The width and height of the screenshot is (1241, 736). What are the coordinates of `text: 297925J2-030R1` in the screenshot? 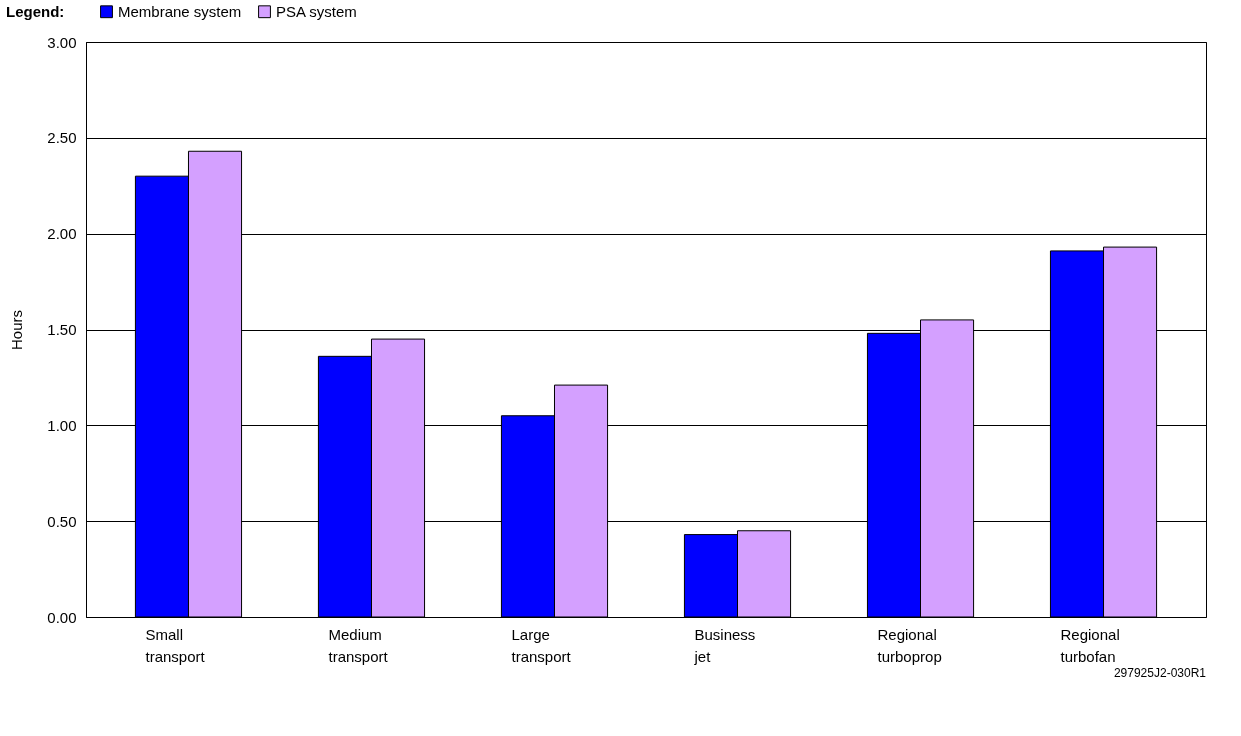 It's located at (1160, 673).